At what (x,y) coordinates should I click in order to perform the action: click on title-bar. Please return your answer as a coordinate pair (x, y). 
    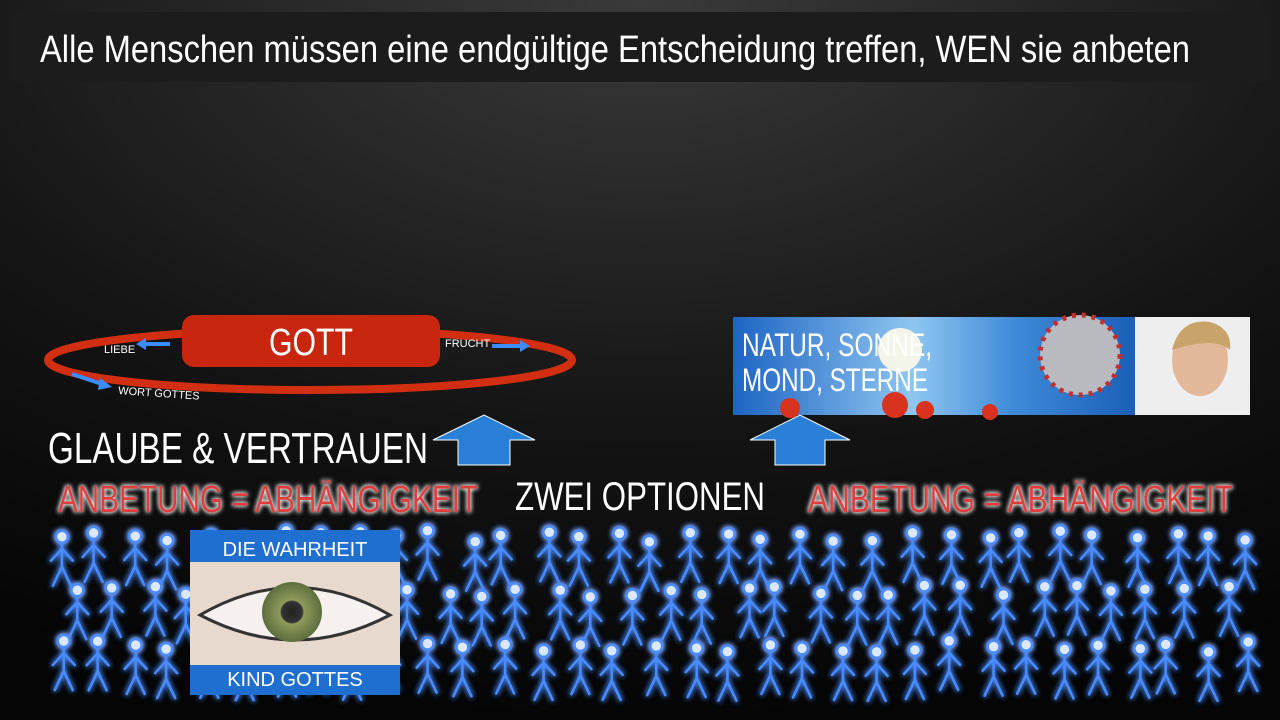
    Looking at the image, I should click on (640, 47).